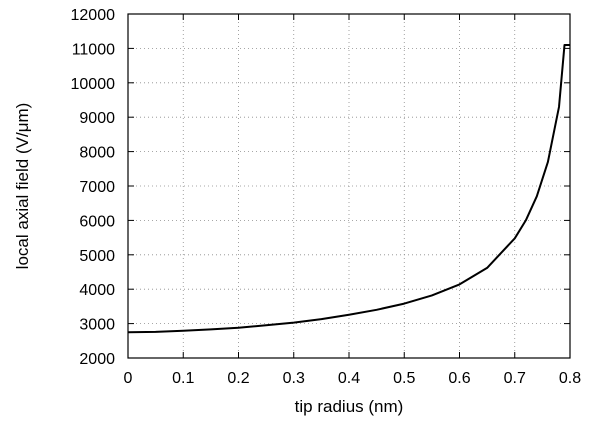 The image size is (590, 422). Describe the element at coordinates (97, 187) in the screenshot. I see `y-tick-label: 7000` at that location.